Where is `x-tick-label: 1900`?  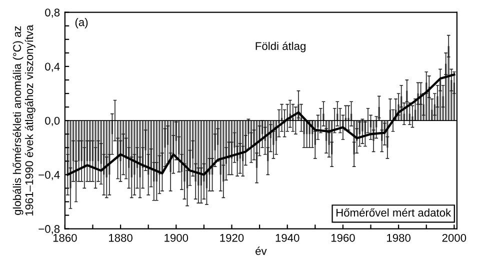
x-tick-label: 1900 is located at coordinates (176, 238).